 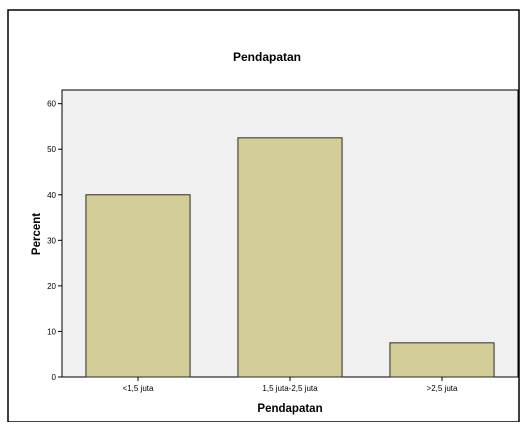 I want to click on chart-title: Pendapatan, so click(x=267, y=57).